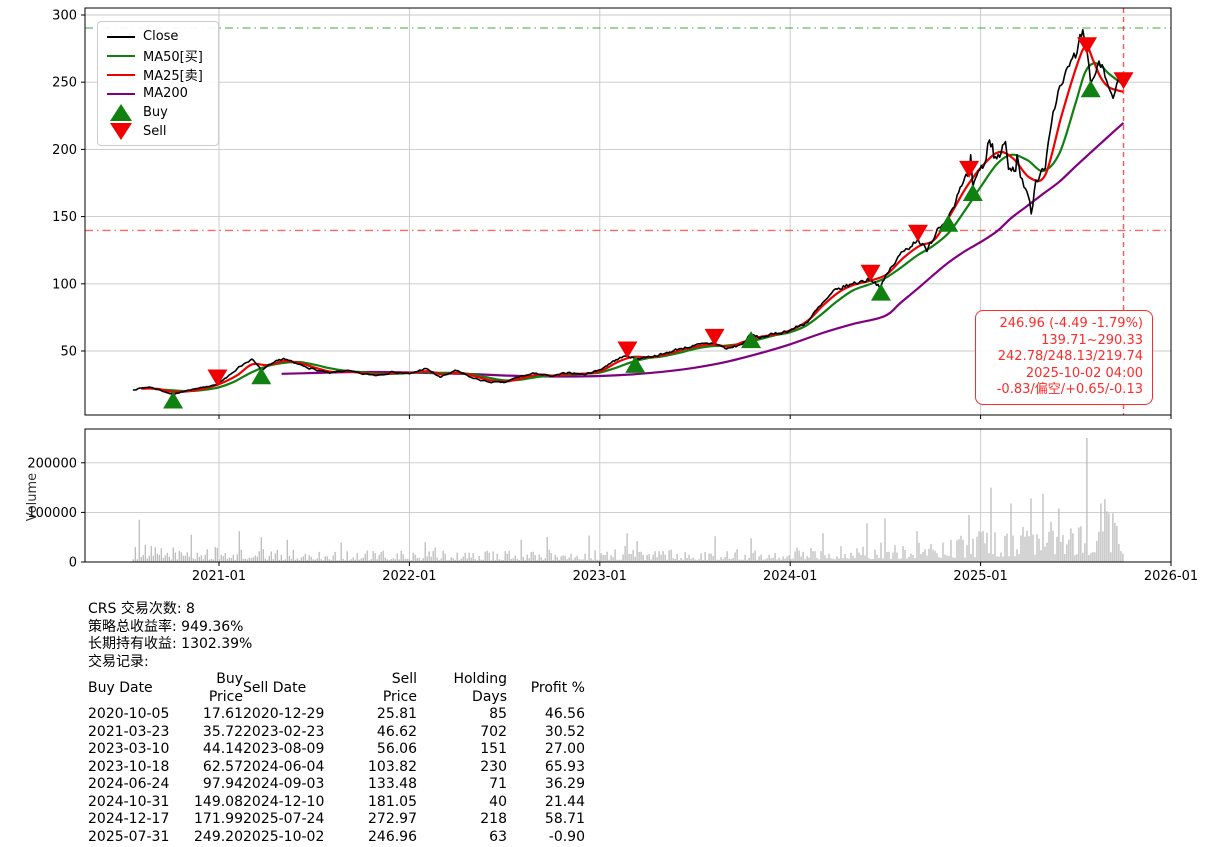 Image resolution: width=1205 pixels, height=847 pixels. What do you see at coordinates (129, 784) in the screenshot?
I see `table-cell: 2024-06-24` at bounding box center [129, 784].